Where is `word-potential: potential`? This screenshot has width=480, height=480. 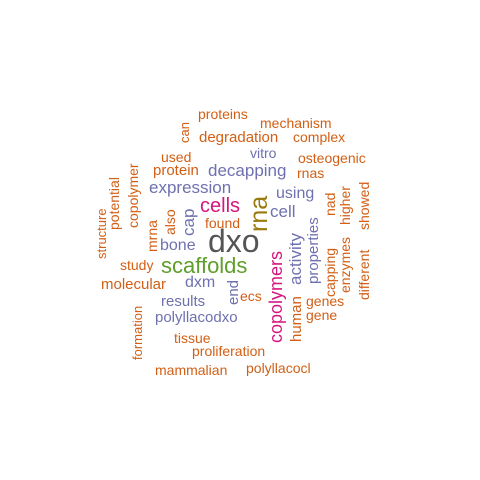 word-potential: potential is located at coordinates (114, 203).